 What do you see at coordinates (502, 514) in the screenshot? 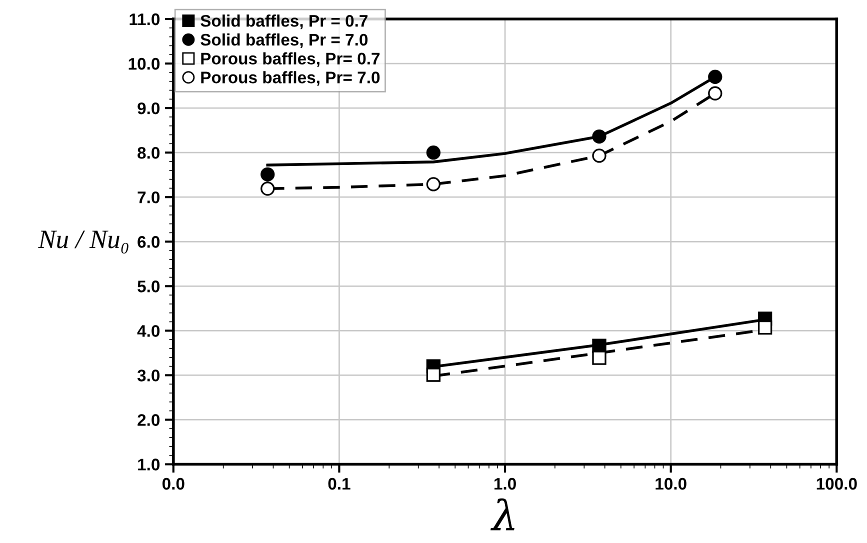
I see `x-axis-title: λ` at bounding box center [502, 514].